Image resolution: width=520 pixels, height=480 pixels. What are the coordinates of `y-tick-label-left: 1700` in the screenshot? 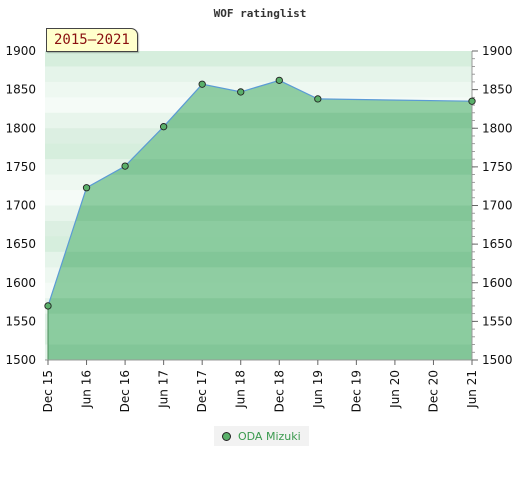 It's located at (20, 206).